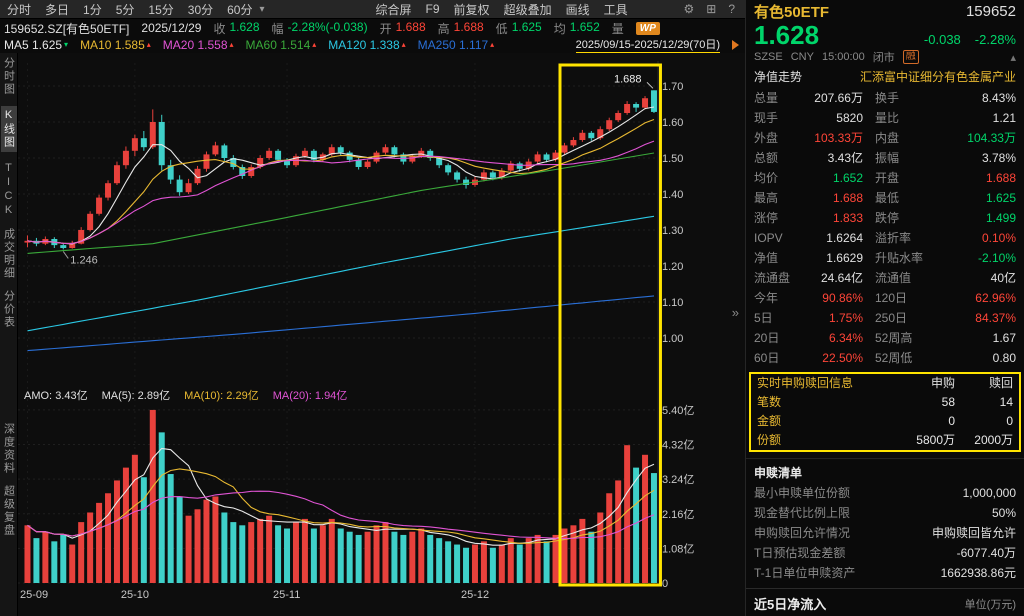  I want to click on fund-name-link: 汇添富中证细分有色金属产业, so click(937, 76).